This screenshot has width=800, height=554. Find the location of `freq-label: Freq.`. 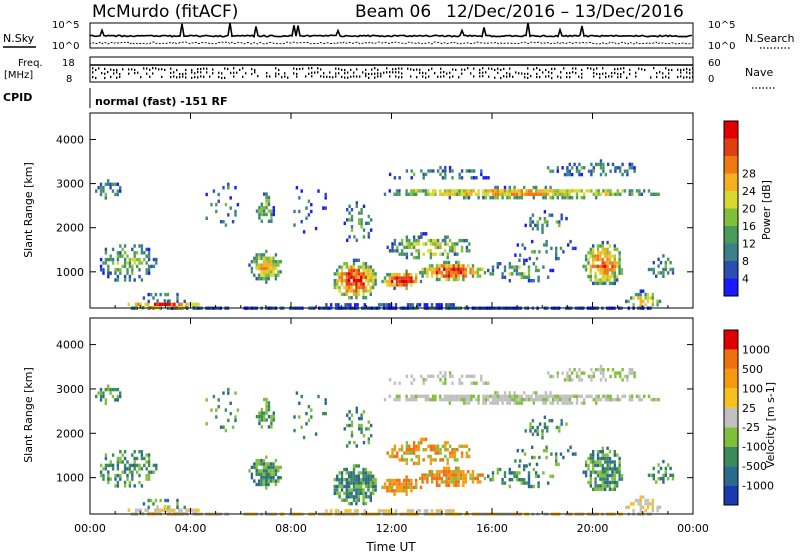

freq-label: Freq. is located at coordinates (30, 63).